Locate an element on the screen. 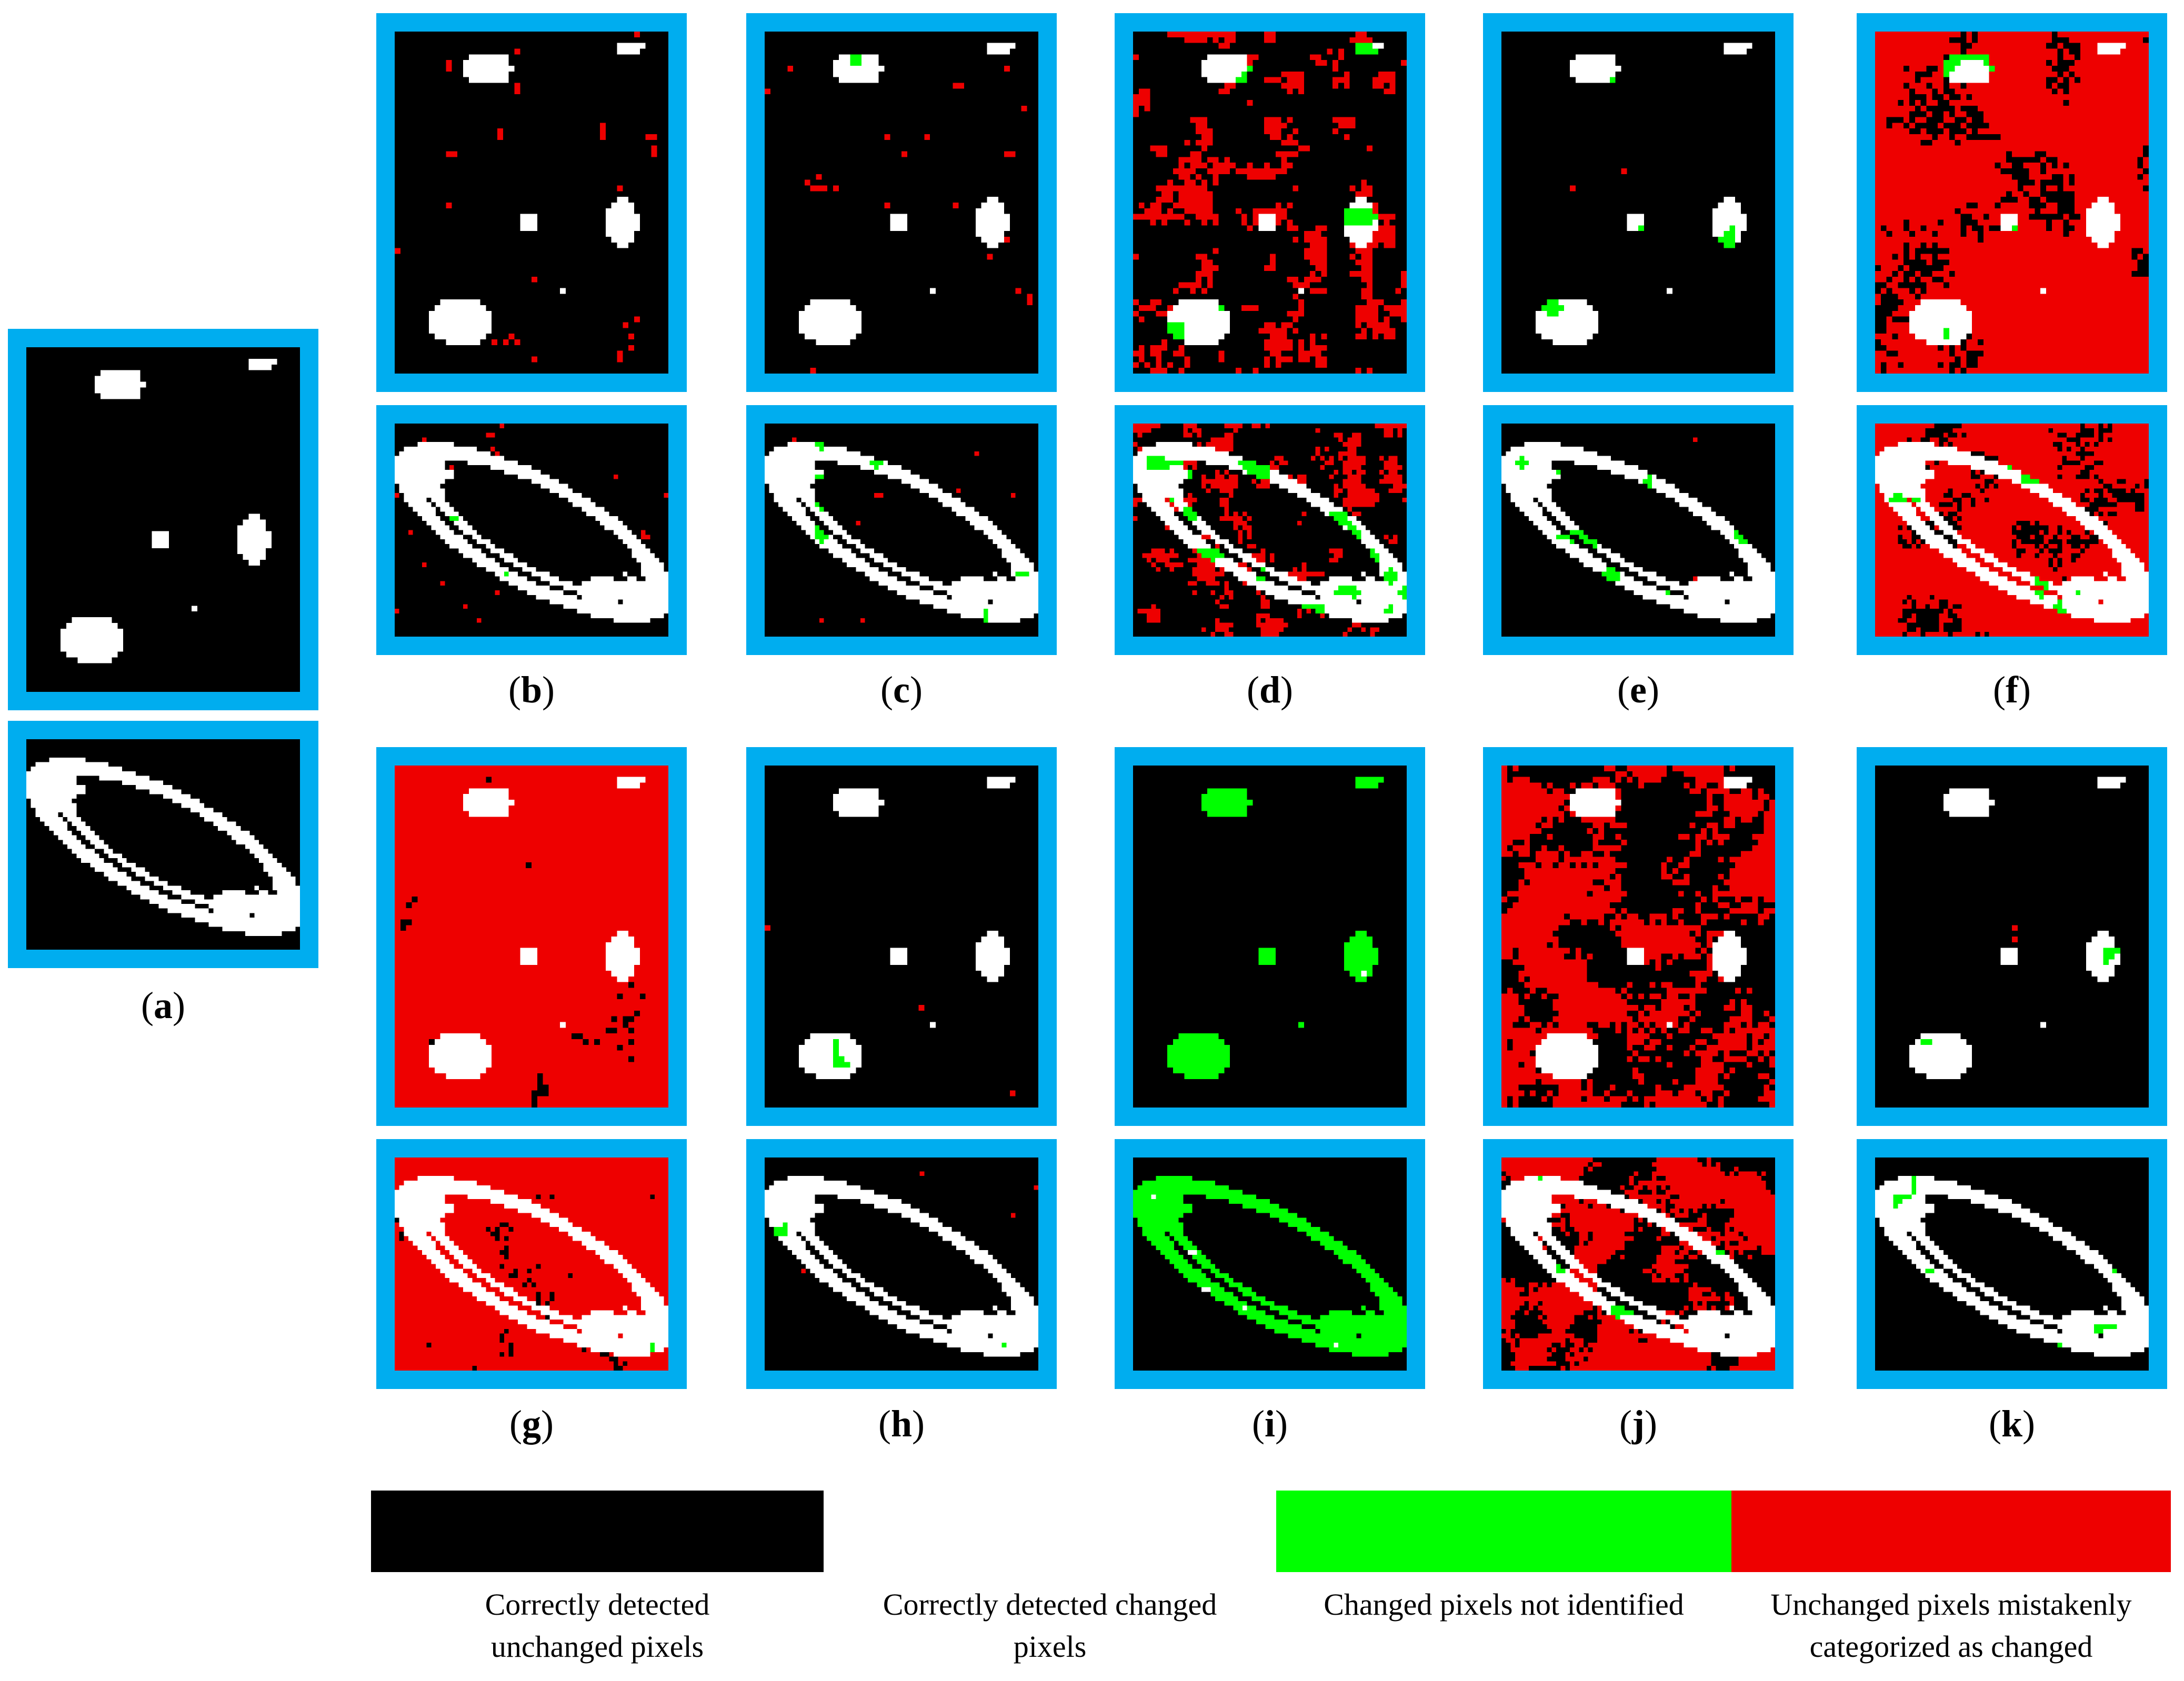 Image resolution: width=2184 pixels, height=1681 pixels. panel-caption-d: (d) is located at coordinates (1269, 690).